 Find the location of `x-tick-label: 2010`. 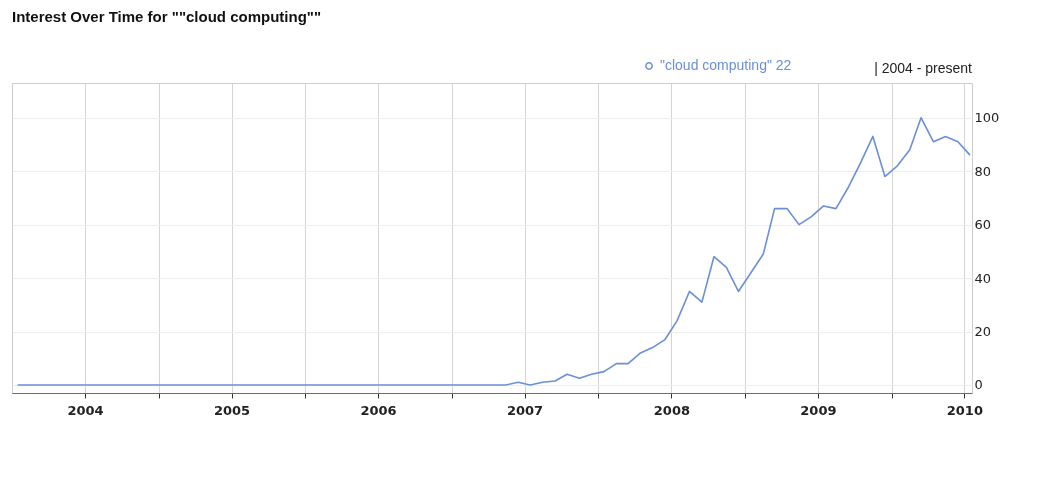

x-tick-label: 2010 is located at coordinates (964, 410).